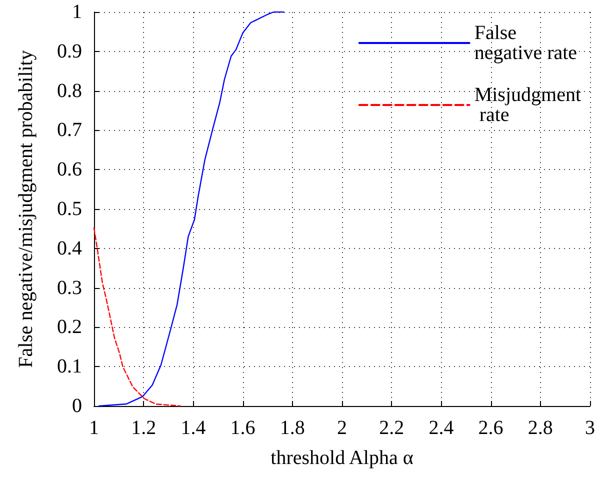 The height and width of the screenshot is (489, 598). Describe the element at coordinates (491, 428) in the screenshot. I see `x-tick-label: 2.6` at that location.